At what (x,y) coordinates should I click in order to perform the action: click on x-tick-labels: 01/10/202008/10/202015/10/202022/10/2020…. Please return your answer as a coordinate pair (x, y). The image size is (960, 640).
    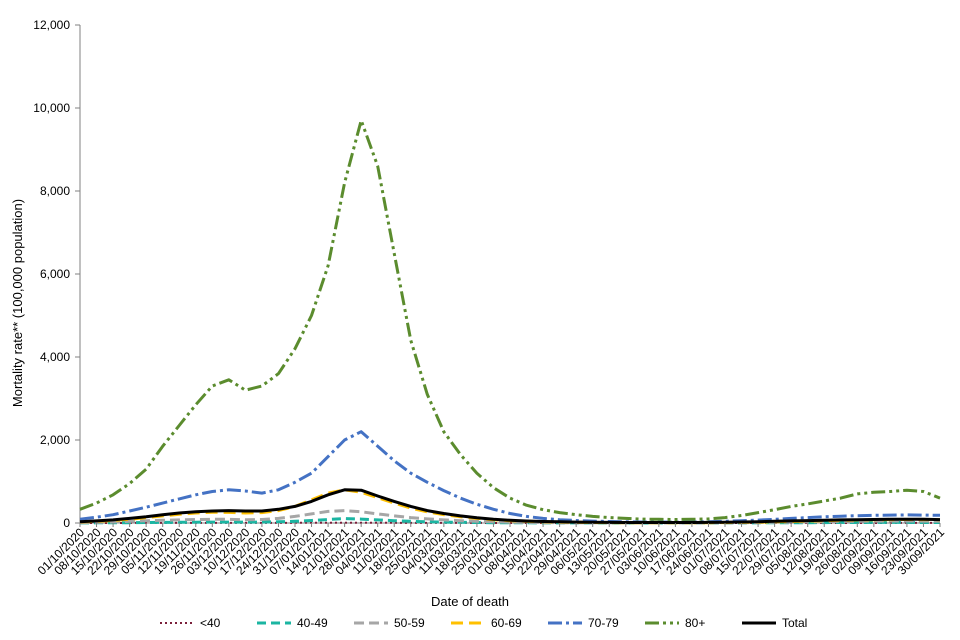
    Looking at the image, I should click on (491, 550).